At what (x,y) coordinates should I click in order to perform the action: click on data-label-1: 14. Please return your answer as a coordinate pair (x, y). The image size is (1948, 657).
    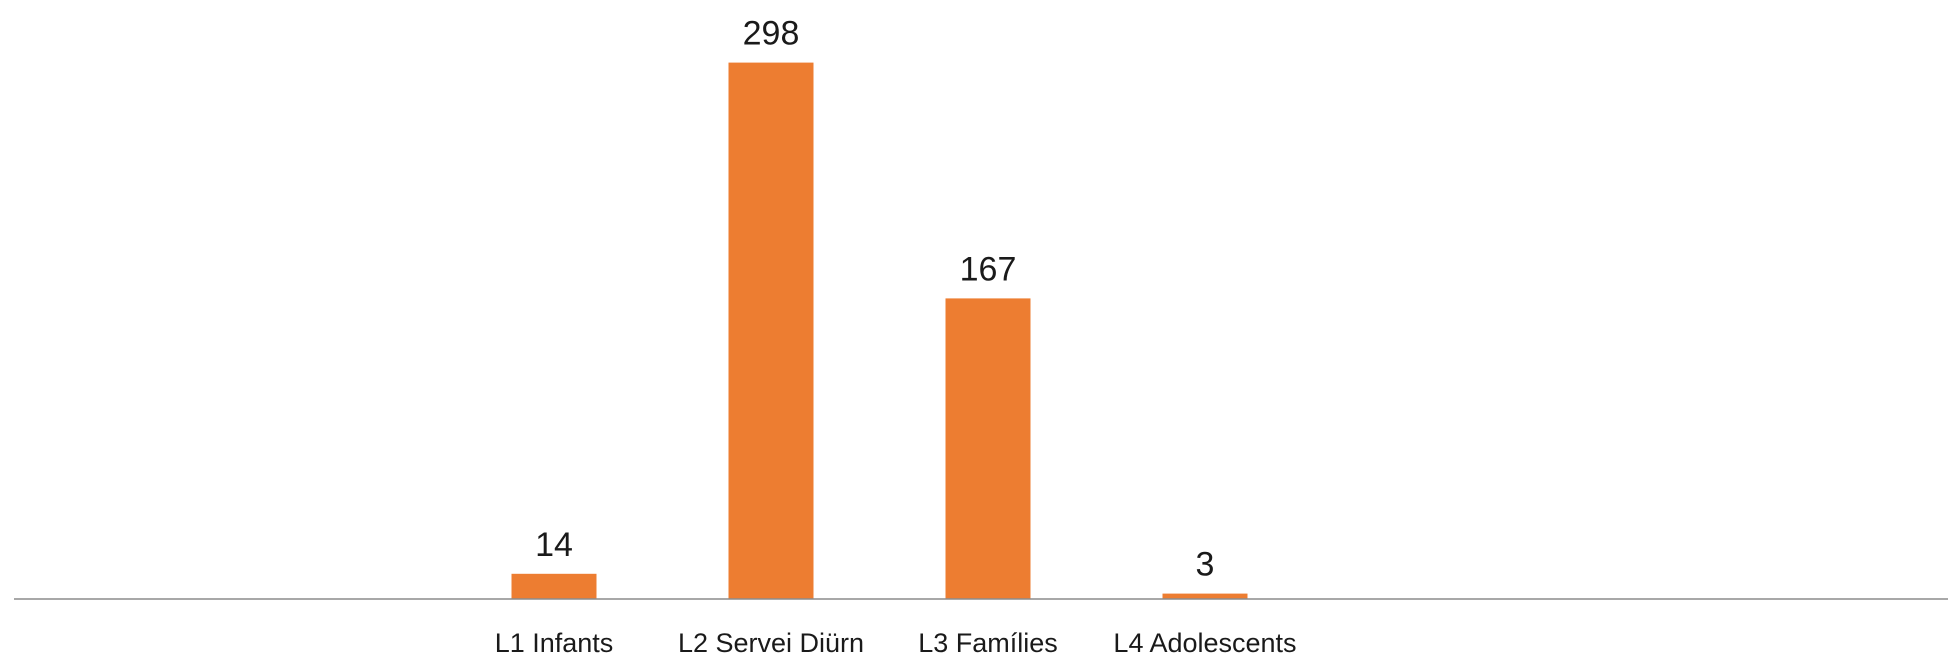
    Looking at the image, I should click on (554, 545).